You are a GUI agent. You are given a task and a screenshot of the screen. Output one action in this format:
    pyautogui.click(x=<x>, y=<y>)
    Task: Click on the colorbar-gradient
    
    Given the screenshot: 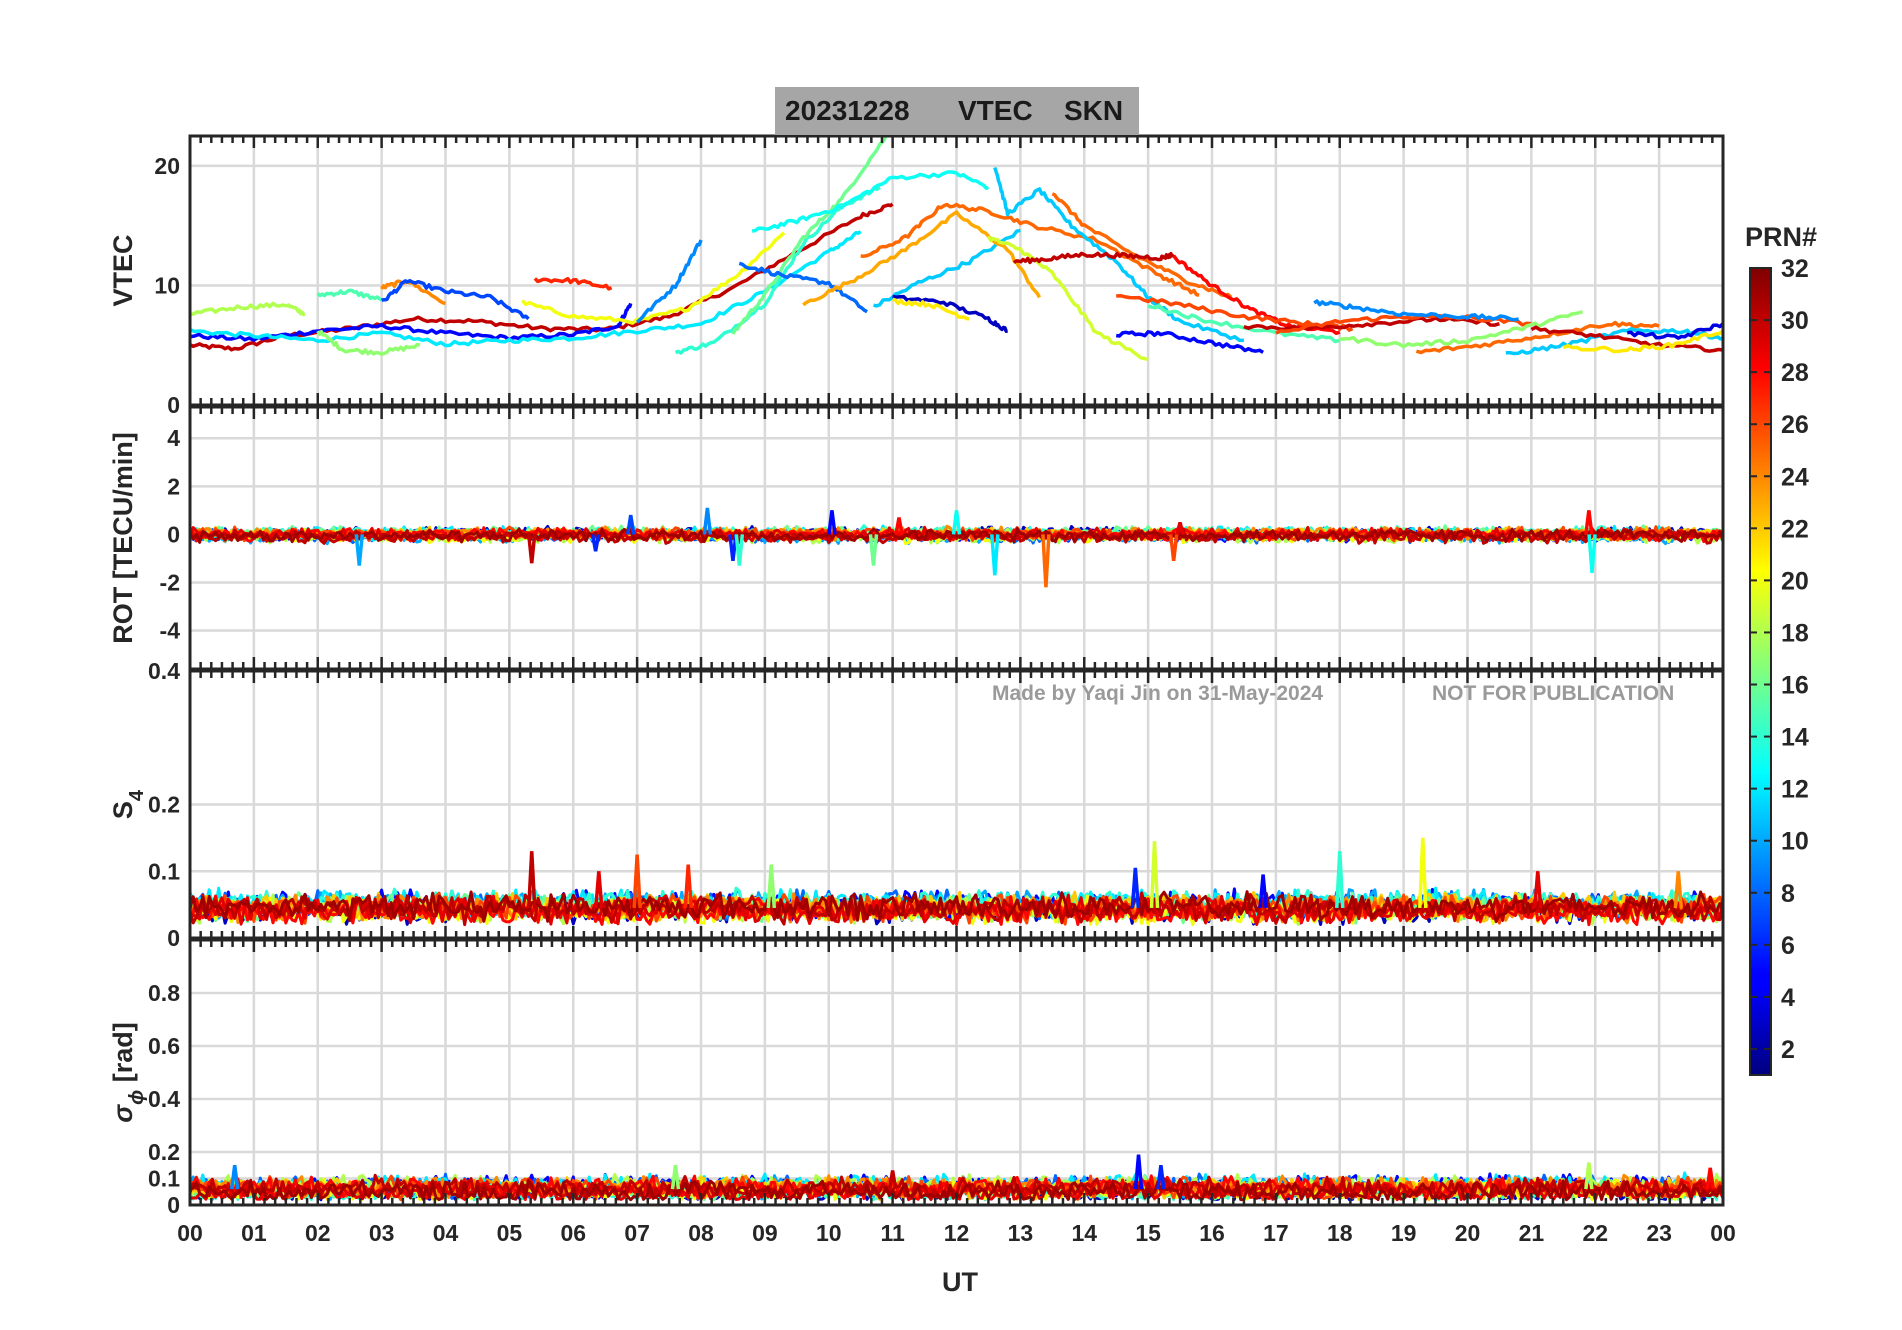 What is the action you would take?
    pyautogui.click(x=1760, y=671)
    